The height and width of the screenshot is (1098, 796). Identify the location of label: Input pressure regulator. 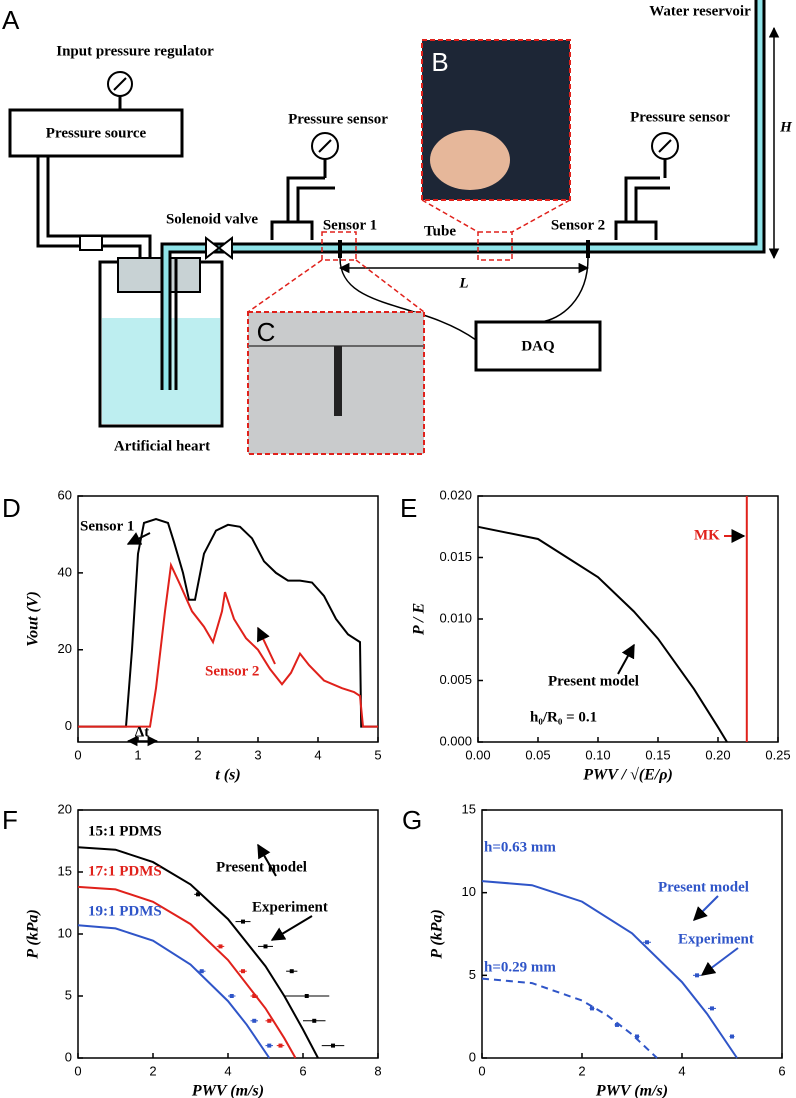
(135, 51).